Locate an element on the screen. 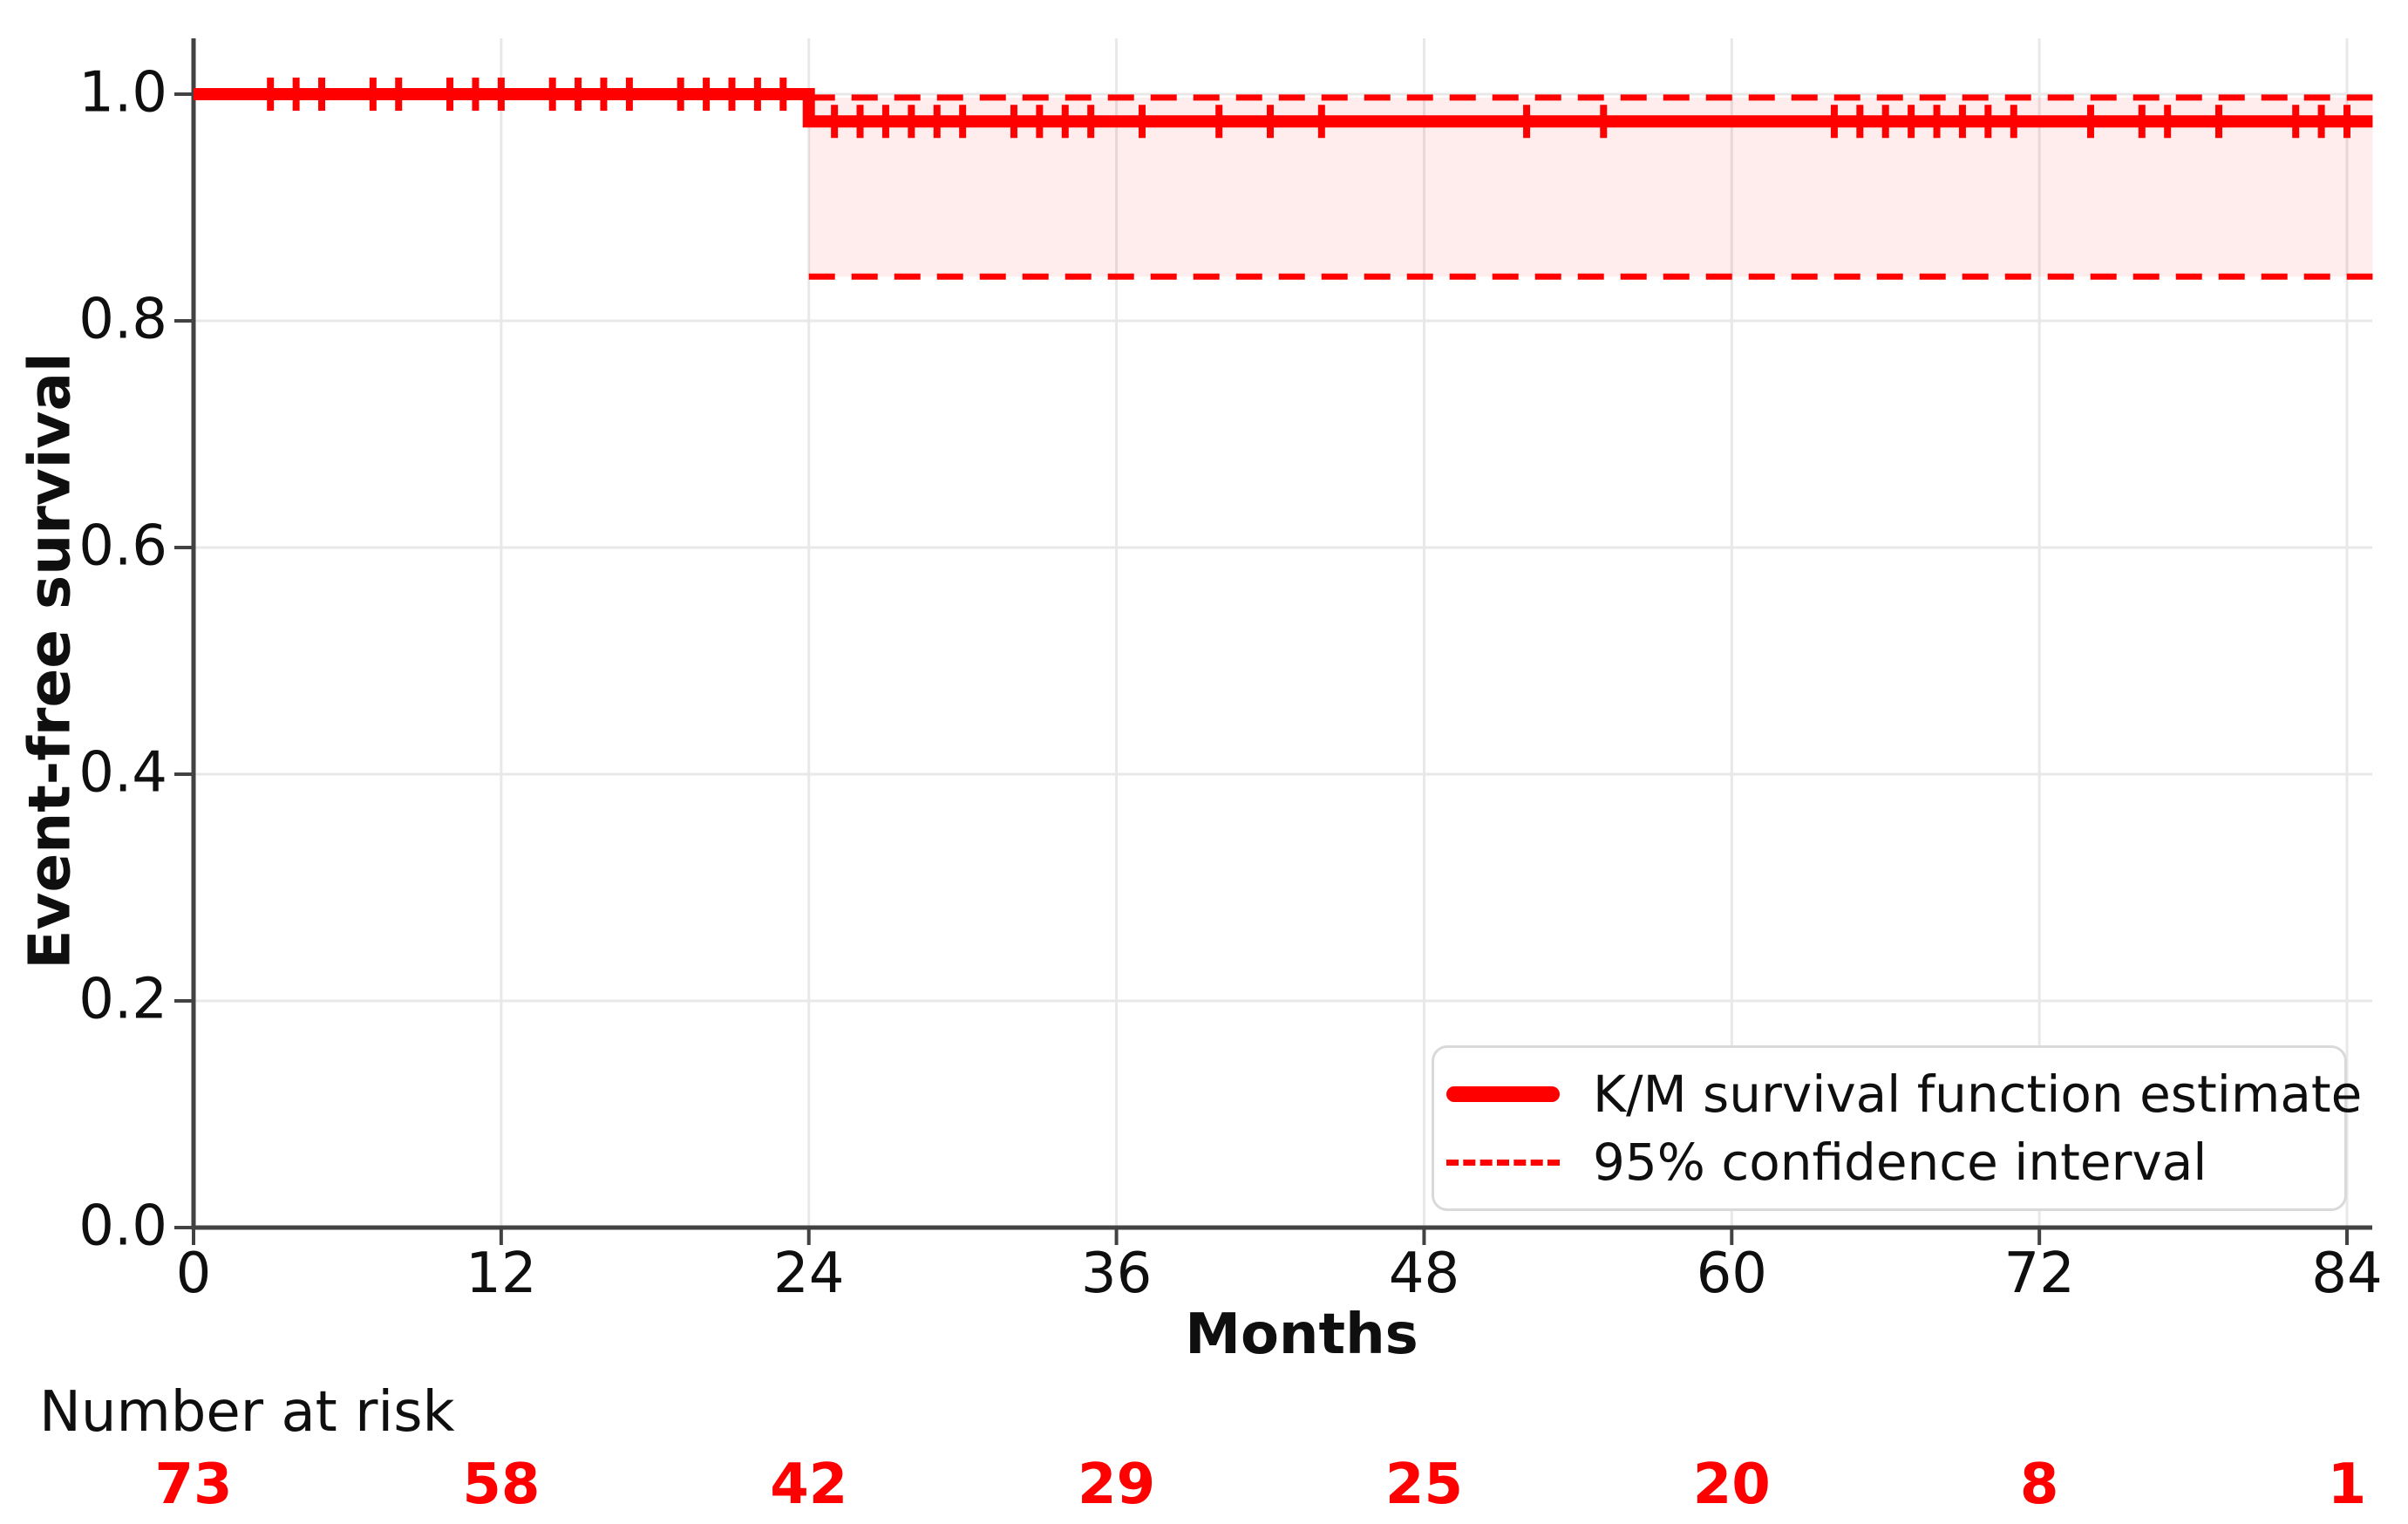 Image resolution: width=2408 pixels, height=1524 pixels. legend-entry-km: K/M survival function estimate is located at coordinates (1904, 1094).